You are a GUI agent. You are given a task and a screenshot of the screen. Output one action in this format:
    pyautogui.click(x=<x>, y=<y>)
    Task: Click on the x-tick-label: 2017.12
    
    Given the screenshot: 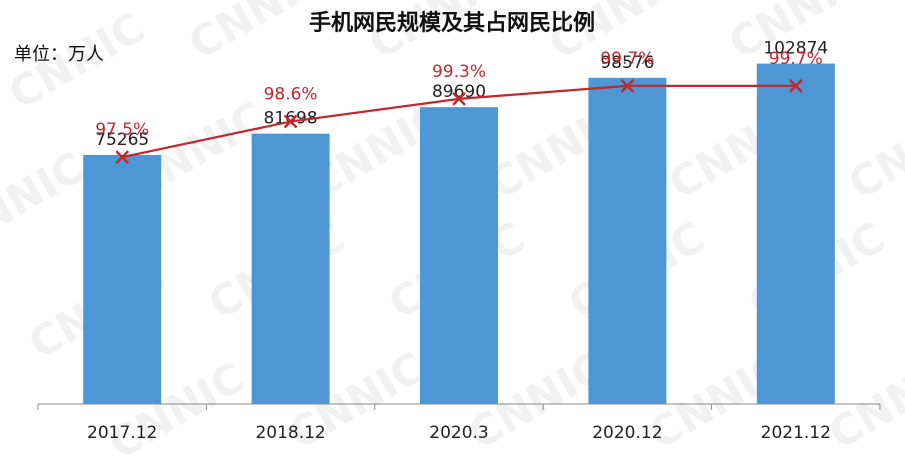 What is the action you would take?
    pyautogui.click(x=122, y=433)
    